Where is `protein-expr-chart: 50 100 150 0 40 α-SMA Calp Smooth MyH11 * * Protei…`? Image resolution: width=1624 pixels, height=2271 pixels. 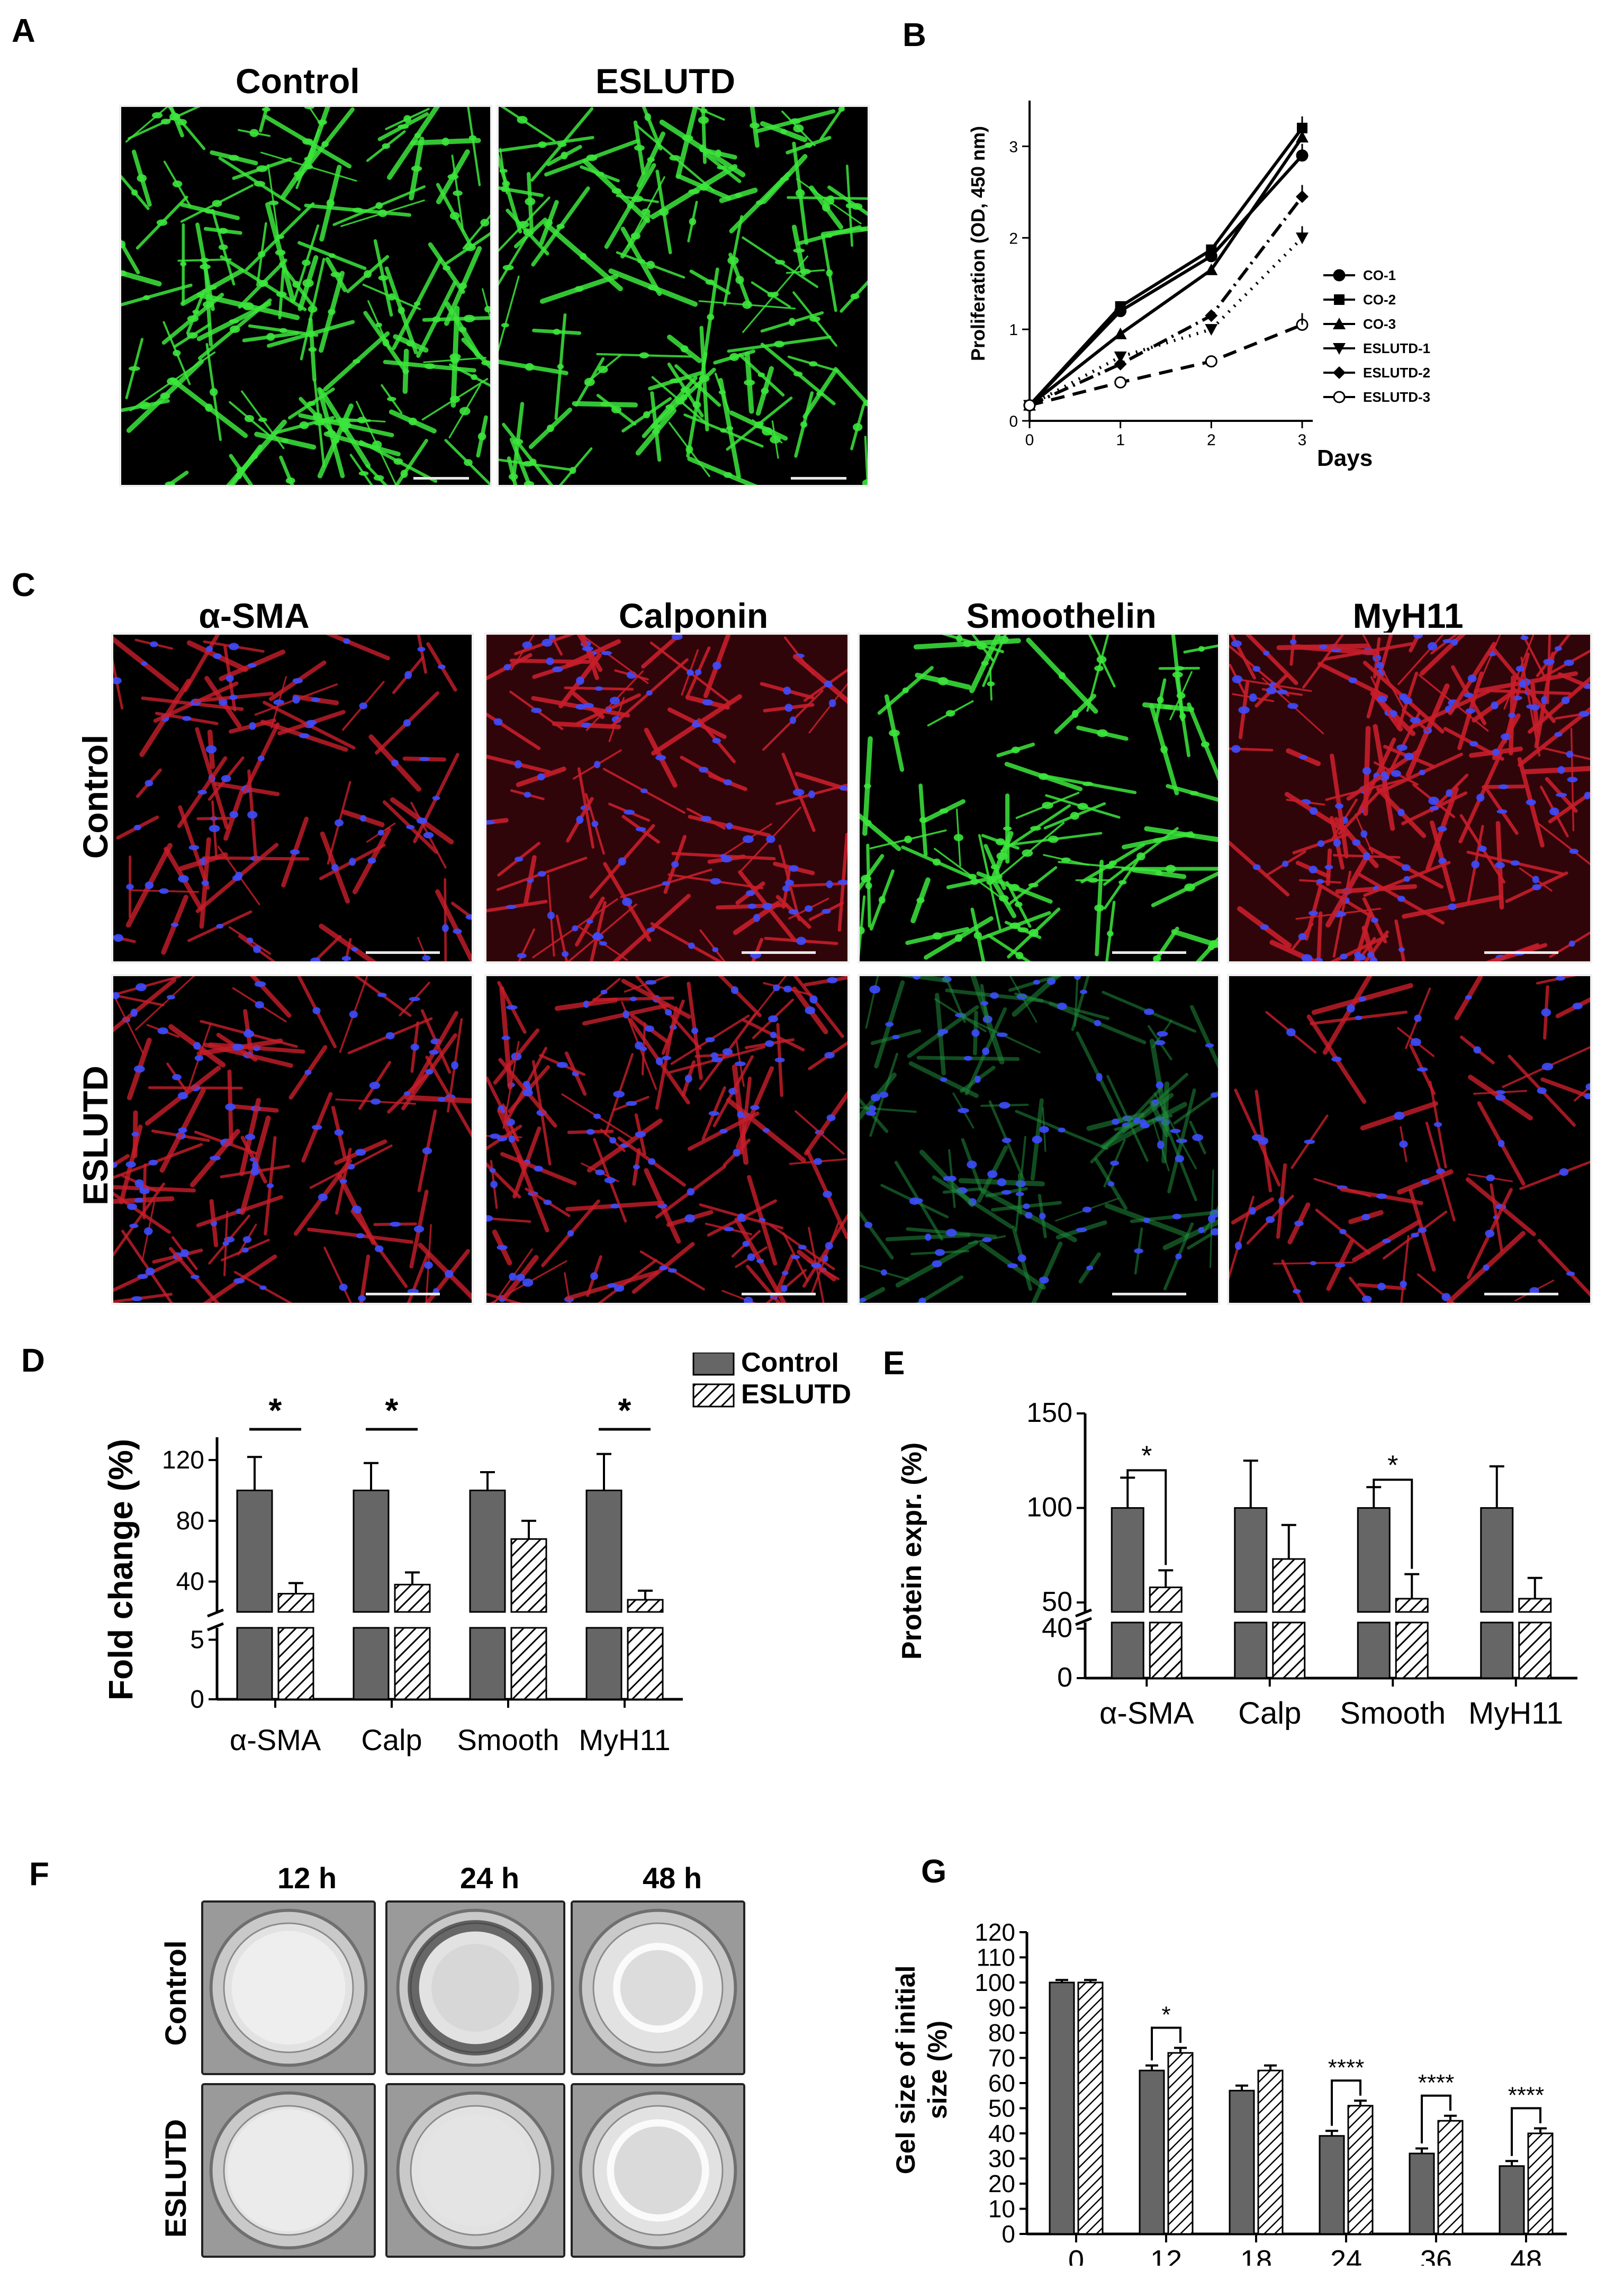
protein-expr-chart: 50 100 150 0 40 α-SMA Calp Smooth MyH11 * * Protei… is located at coordinates (1237, 1564).